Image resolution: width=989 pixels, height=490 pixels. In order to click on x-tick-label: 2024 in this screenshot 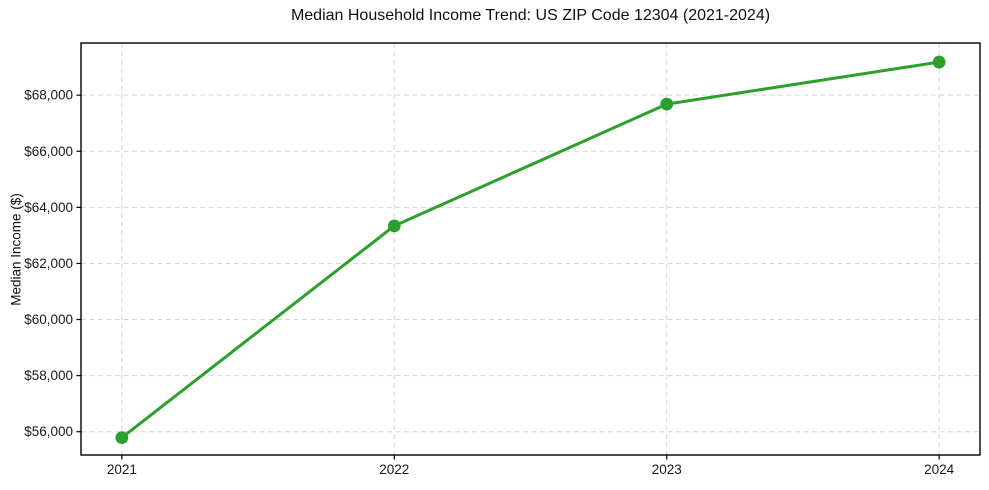, I will do `click(939, 469)`.